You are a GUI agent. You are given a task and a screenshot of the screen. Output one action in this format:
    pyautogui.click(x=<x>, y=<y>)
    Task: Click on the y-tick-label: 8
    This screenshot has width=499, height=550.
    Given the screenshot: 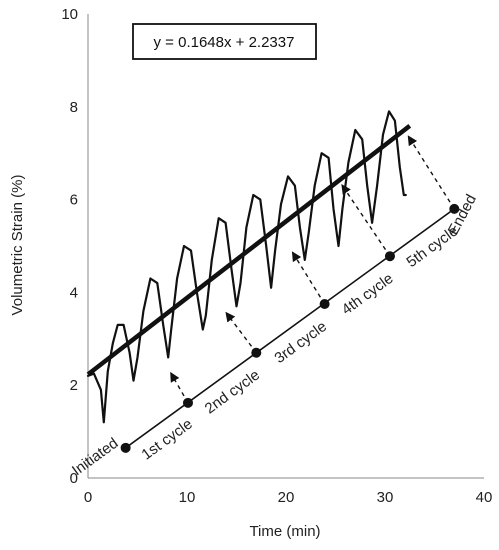 What is the action you would take?
    pyautogui.click(x=74, y=107)
    